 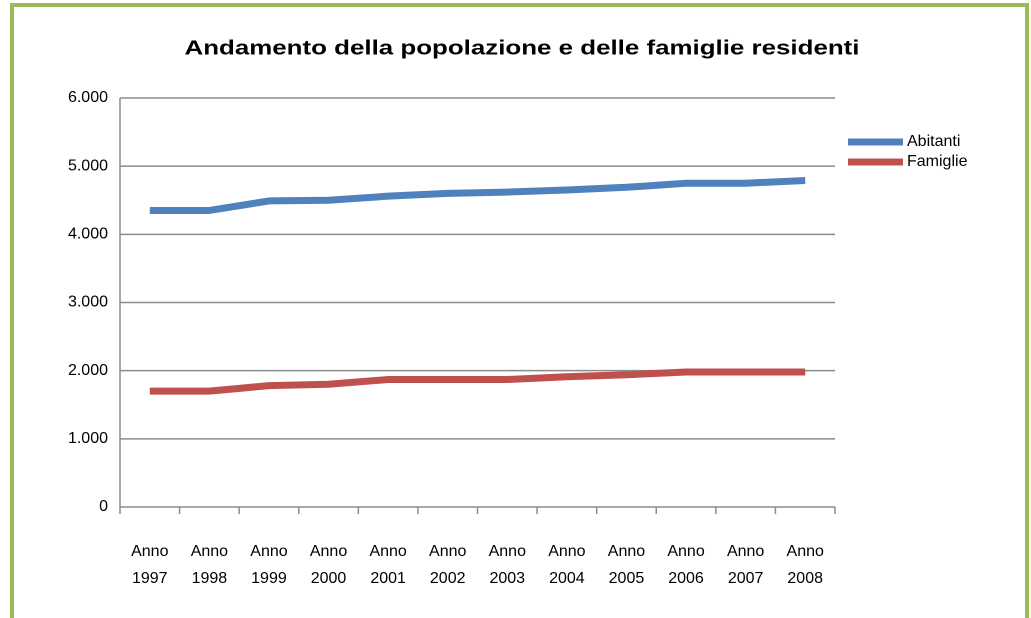 I want to click on y-tick-label: 3.000, so click(x=88, y=302).